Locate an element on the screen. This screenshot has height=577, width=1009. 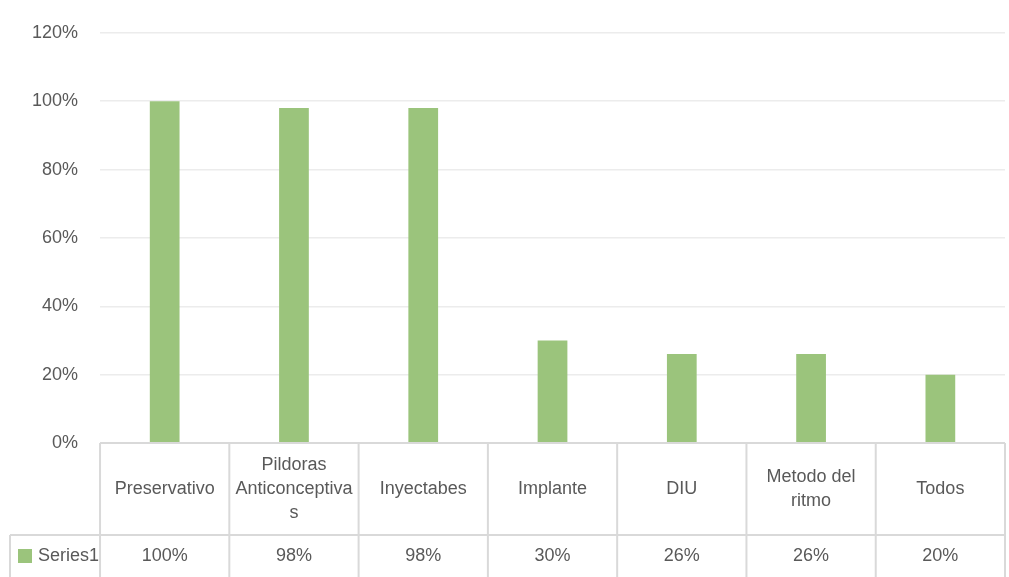
y-tick-label: 100% is located at coordinates (55, 100).